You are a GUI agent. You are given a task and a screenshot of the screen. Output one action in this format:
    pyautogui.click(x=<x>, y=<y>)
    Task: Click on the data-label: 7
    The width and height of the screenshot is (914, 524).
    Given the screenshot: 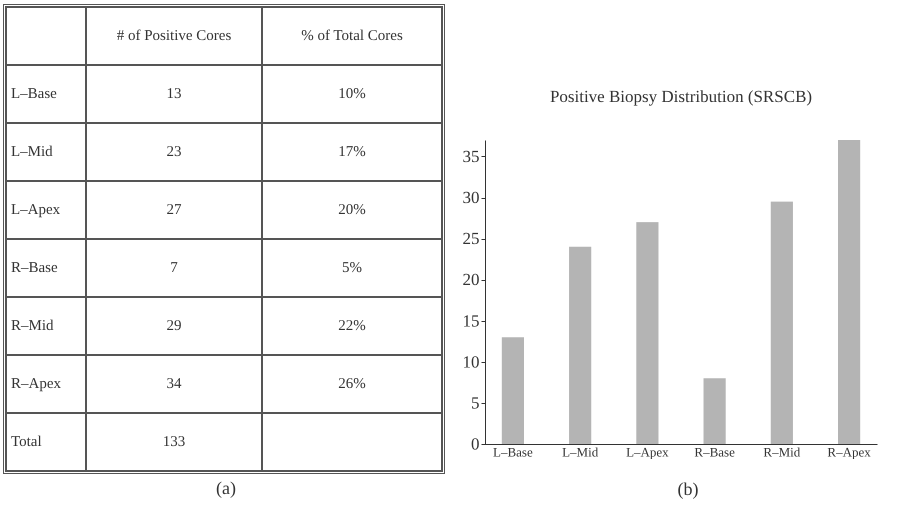 What is the action you would take?
    pyautogui.click(x=174, y=268)
    